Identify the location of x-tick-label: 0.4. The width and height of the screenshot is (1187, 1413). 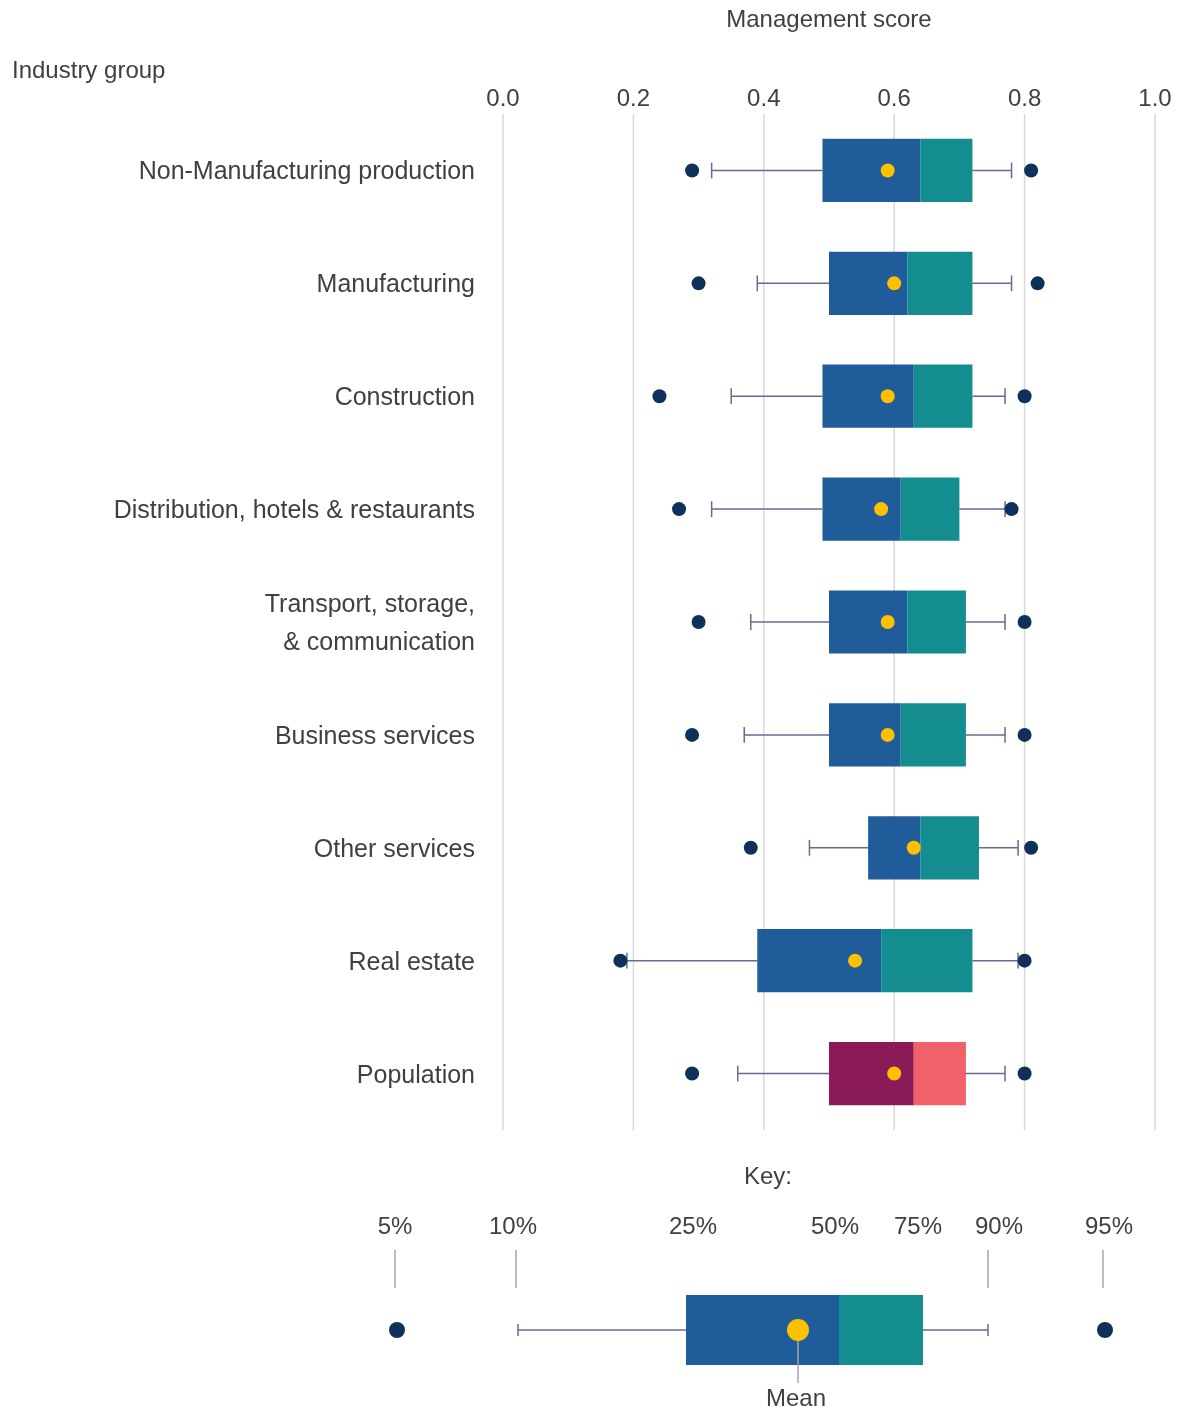
(764, 97).